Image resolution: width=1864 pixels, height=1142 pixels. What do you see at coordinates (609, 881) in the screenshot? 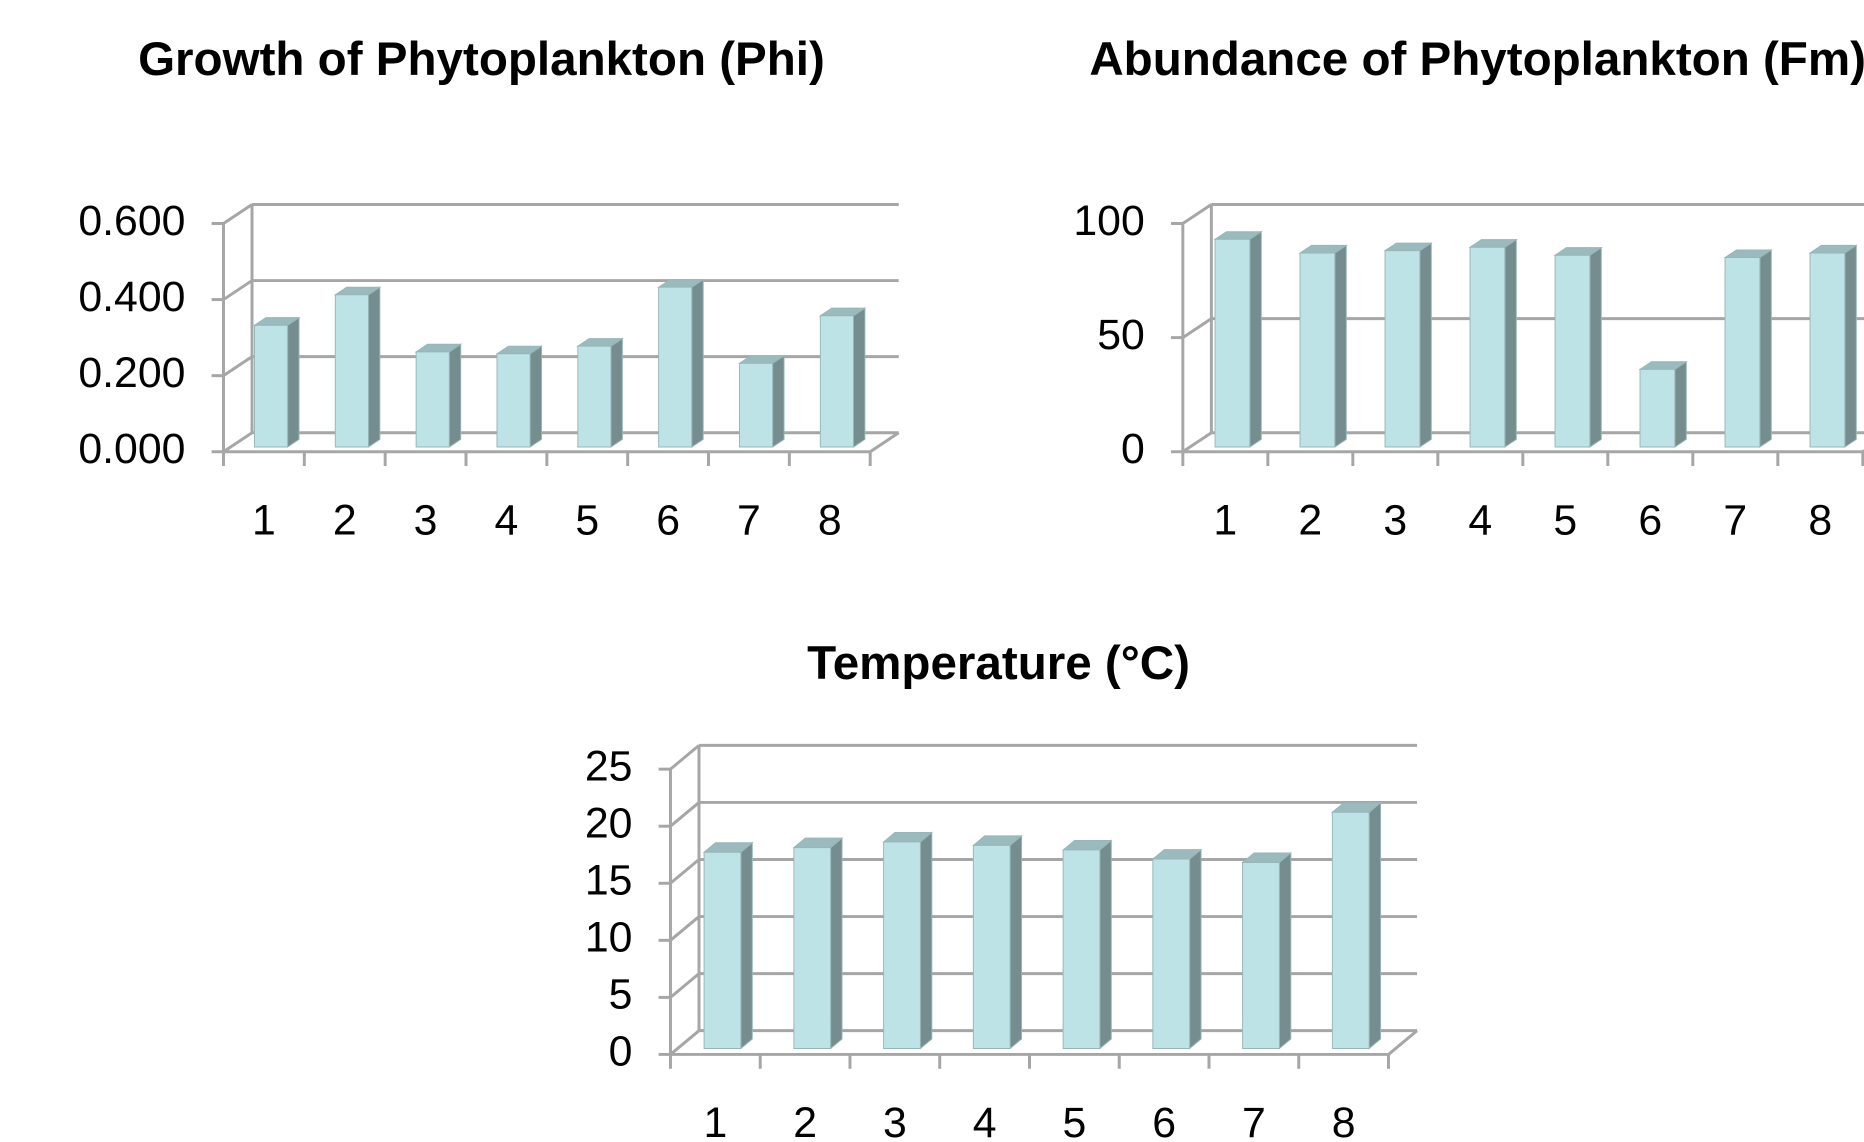
I see `y-tick-label: 15` at bounding box center [609, 881].